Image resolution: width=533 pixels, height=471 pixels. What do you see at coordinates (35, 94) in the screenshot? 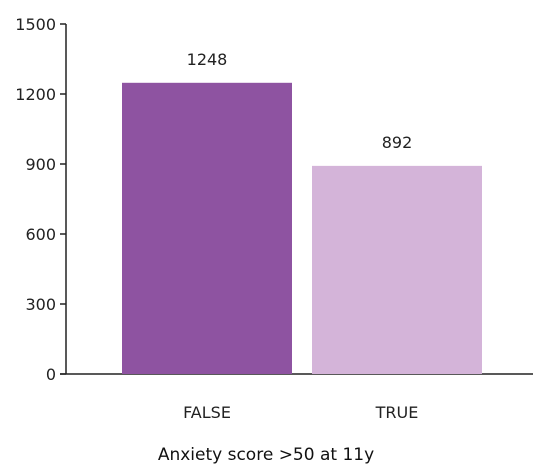
I see `y-tick-label: 1200` at bounding box center [35, 94].